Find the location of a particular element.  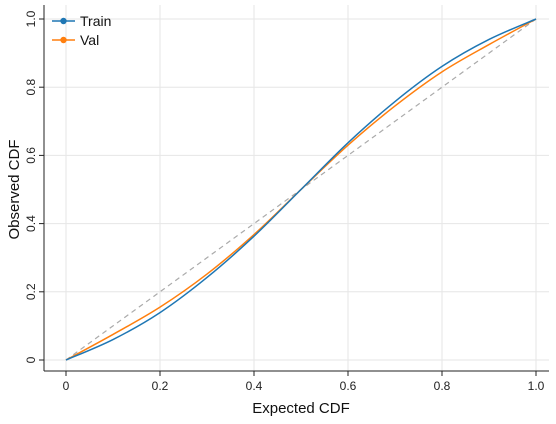

y-axis-title: Observed CDF is located at coordinates (14, 189).